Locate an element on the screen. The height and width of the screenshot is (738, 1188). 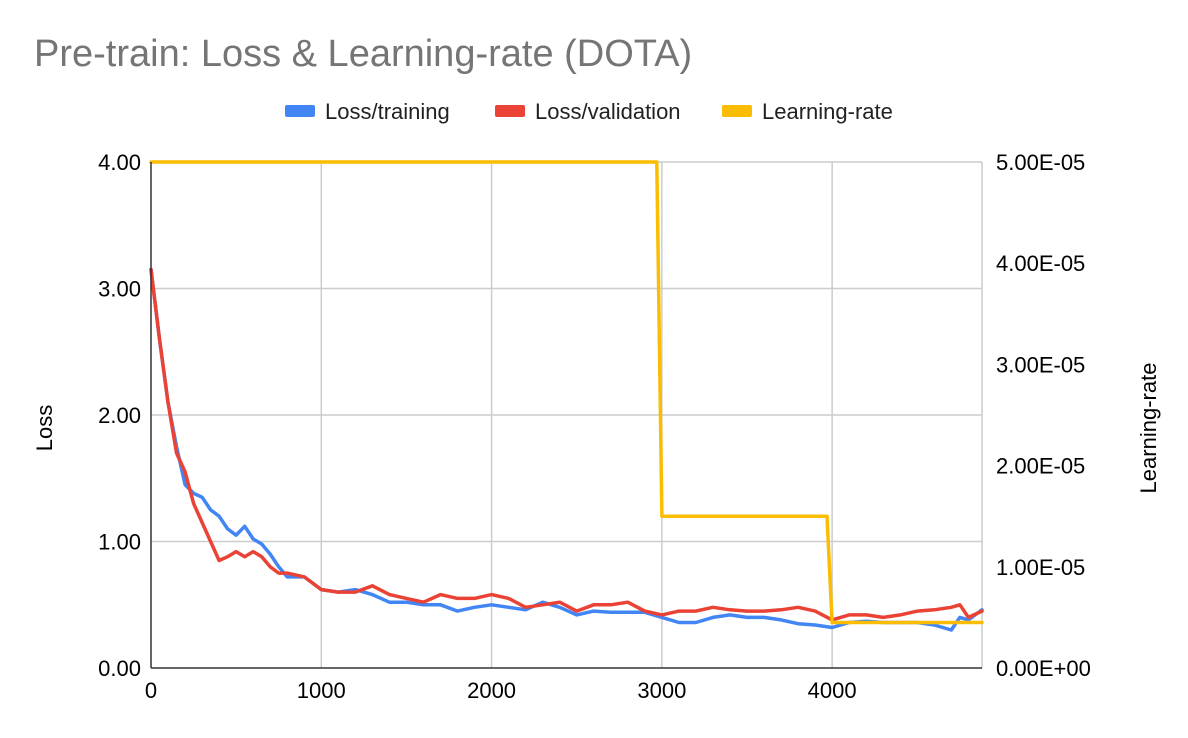
x-tick-label: 3000 is located at coordinates (661, 690).